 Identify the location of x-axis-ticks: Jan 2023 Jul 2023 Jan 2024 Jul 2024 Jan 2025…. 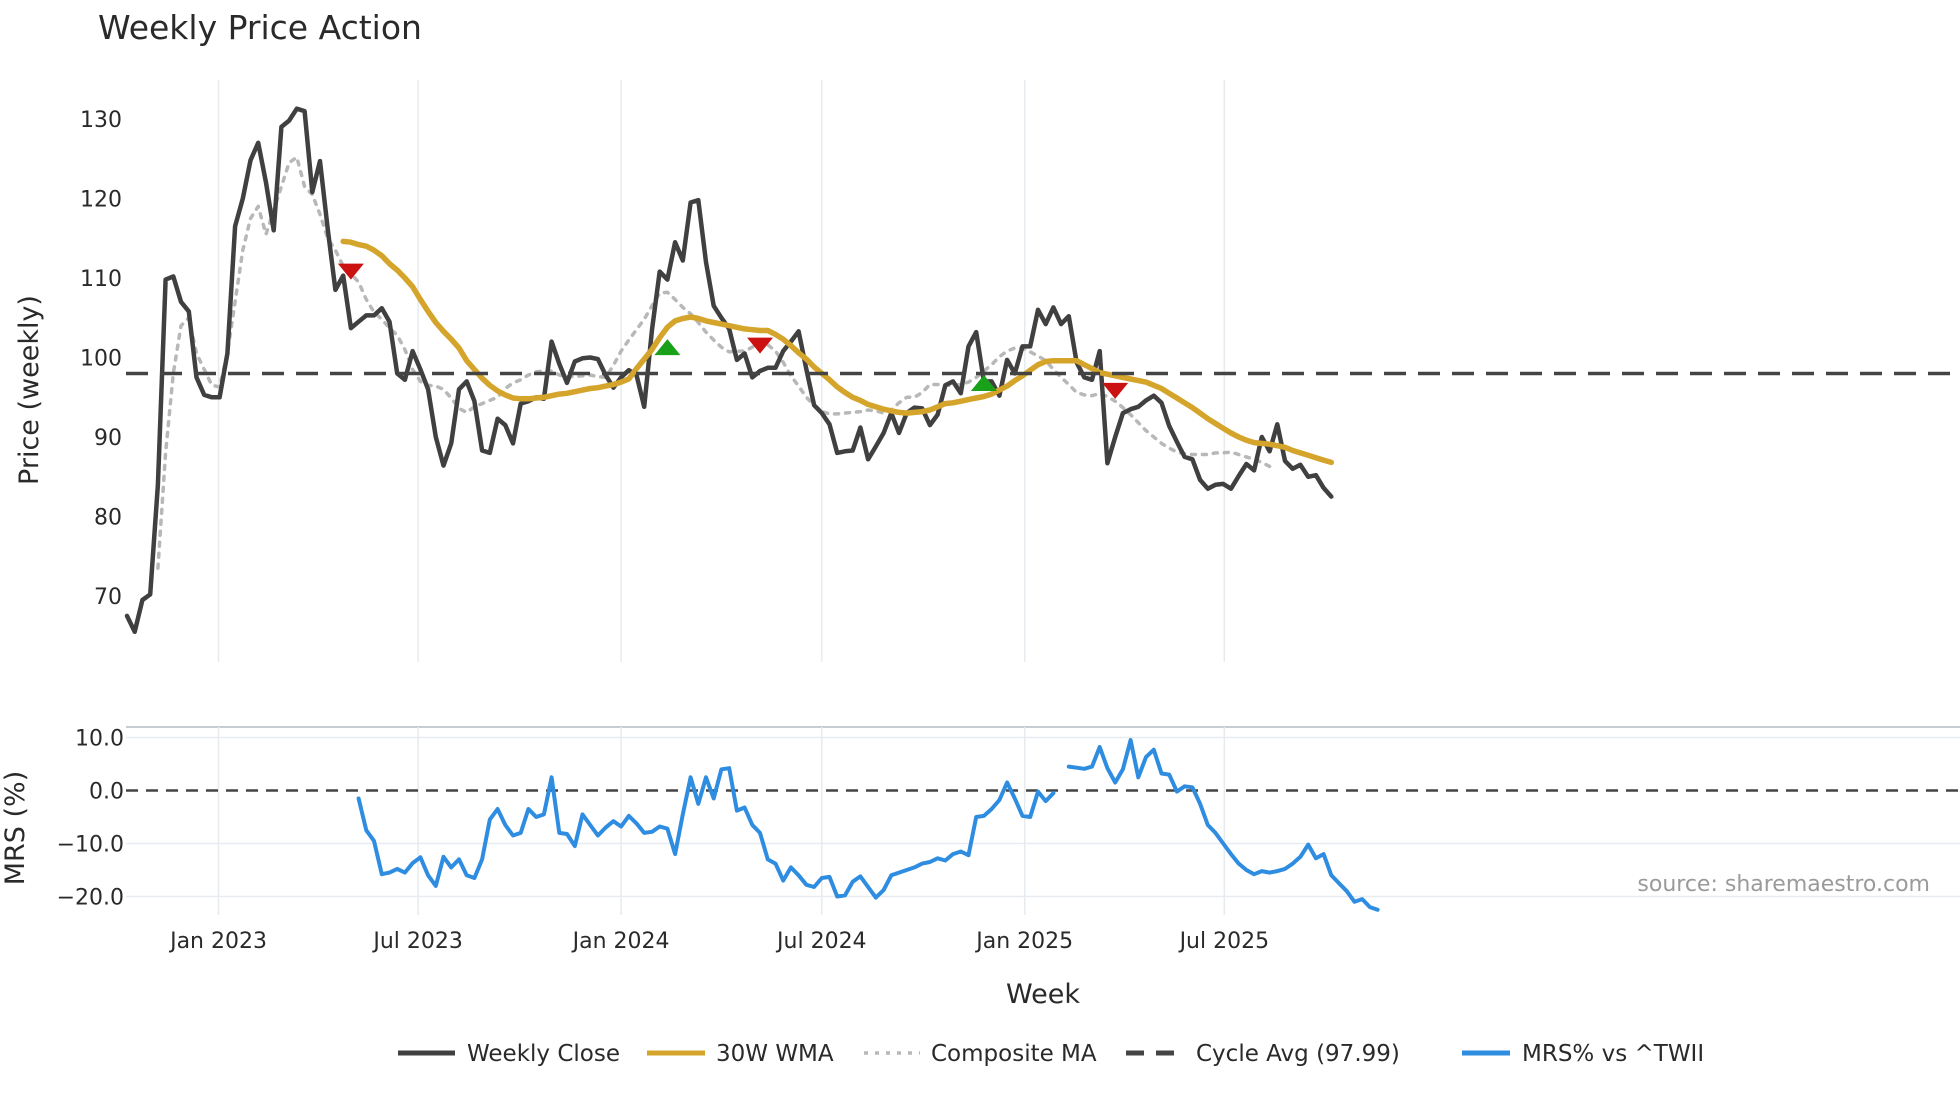
(718, 941).